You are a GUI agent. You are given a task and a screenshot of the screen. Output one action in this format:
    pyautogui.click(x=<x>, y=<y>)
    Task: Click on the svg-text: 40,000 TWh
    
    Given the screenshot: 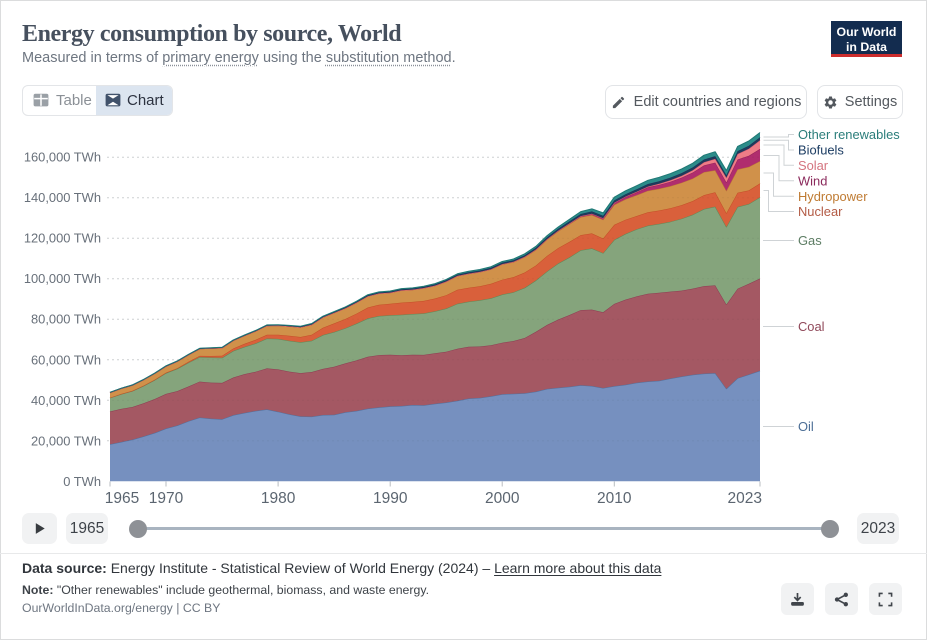 What is the action you would take?
    pyautogui.click(x=66, y=400)
    